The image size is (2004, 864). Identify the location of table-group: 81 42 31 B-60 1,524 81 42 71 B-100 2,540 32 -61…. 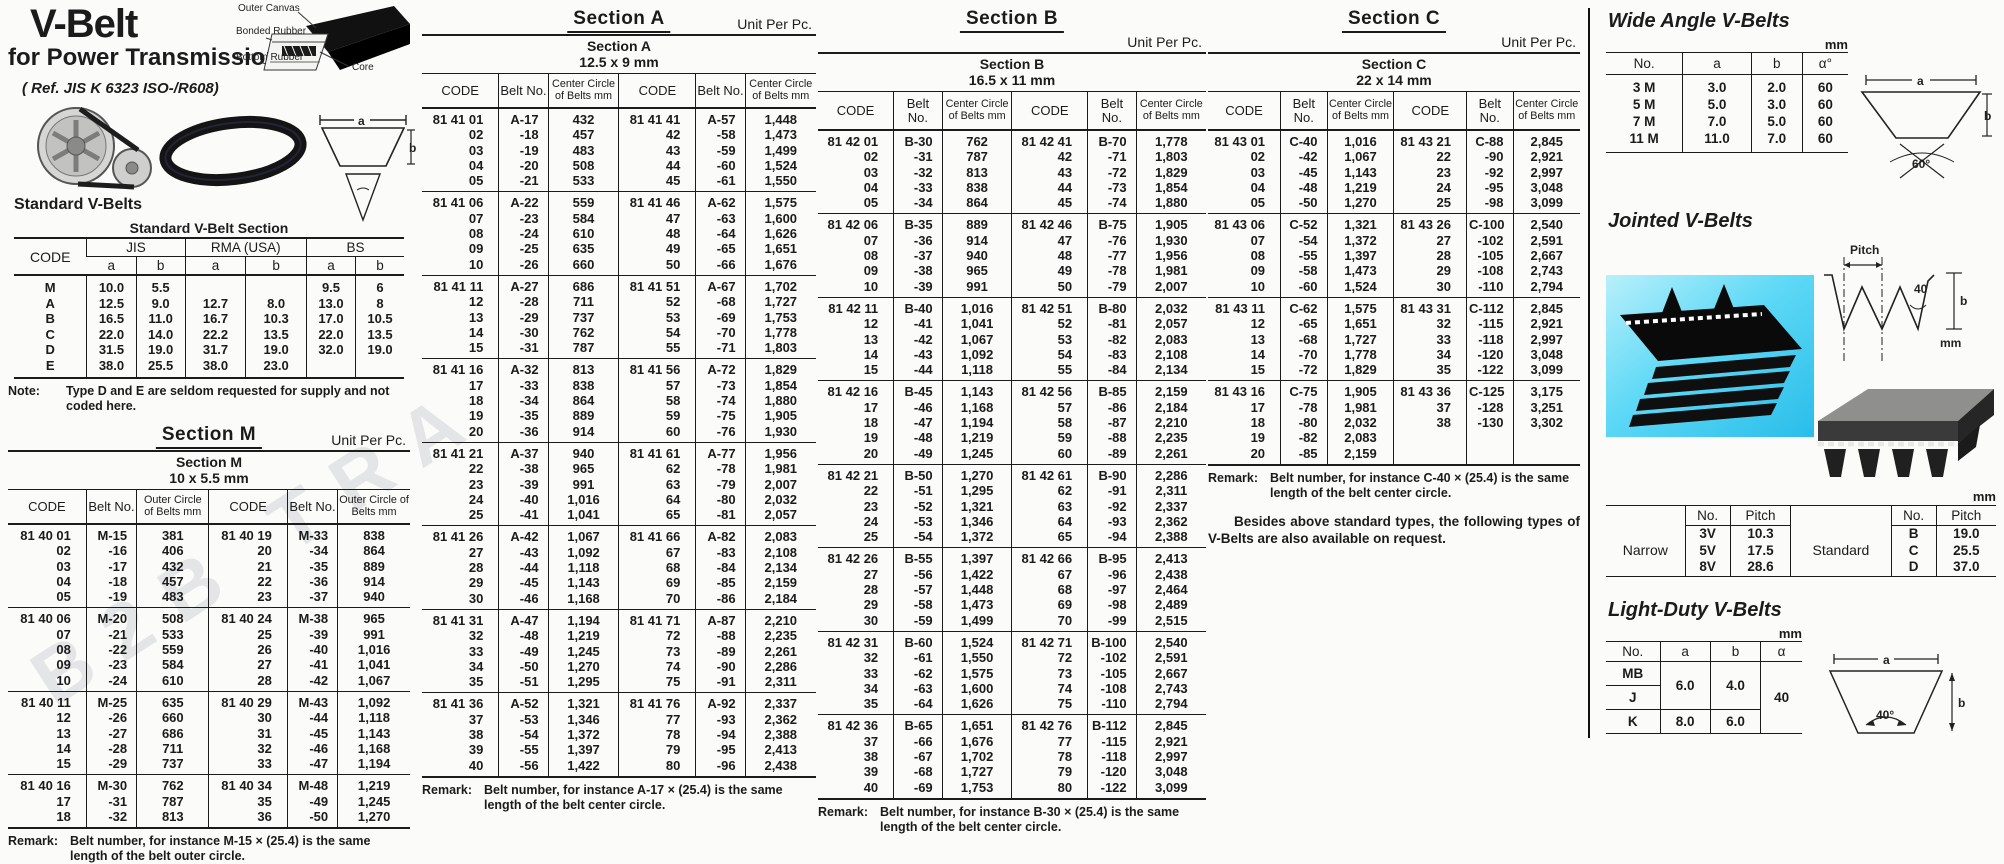
(1012, 673).